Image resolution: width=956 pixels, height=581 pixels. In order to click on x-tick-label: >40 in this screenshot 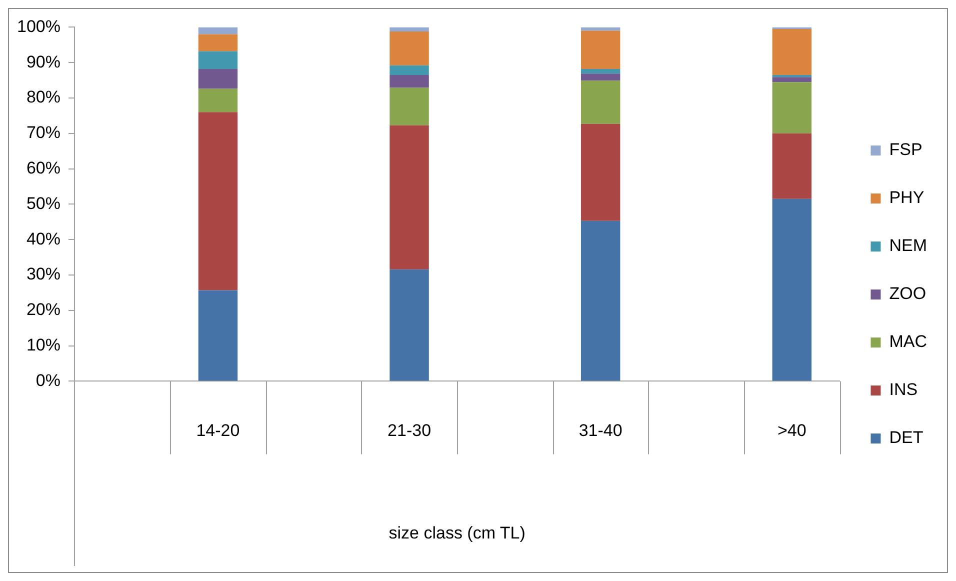, I will do `click(791, 430)`.